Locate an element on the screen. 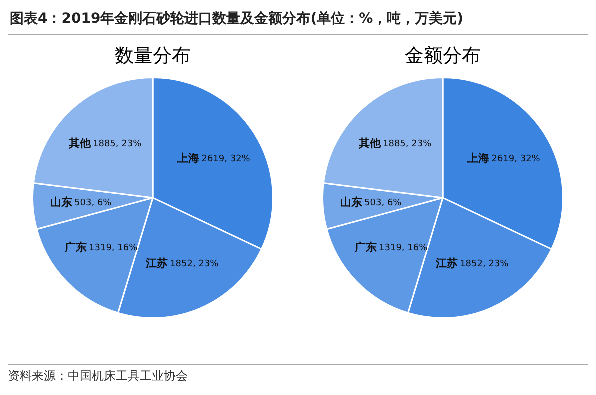 Image resolution: width=596 pixels, height=395 pixels. text: 图表4：2019年金刚石砂轮进口数量及金额分布(单位：%，吨，万美元) is located at coordinates (237, 19).